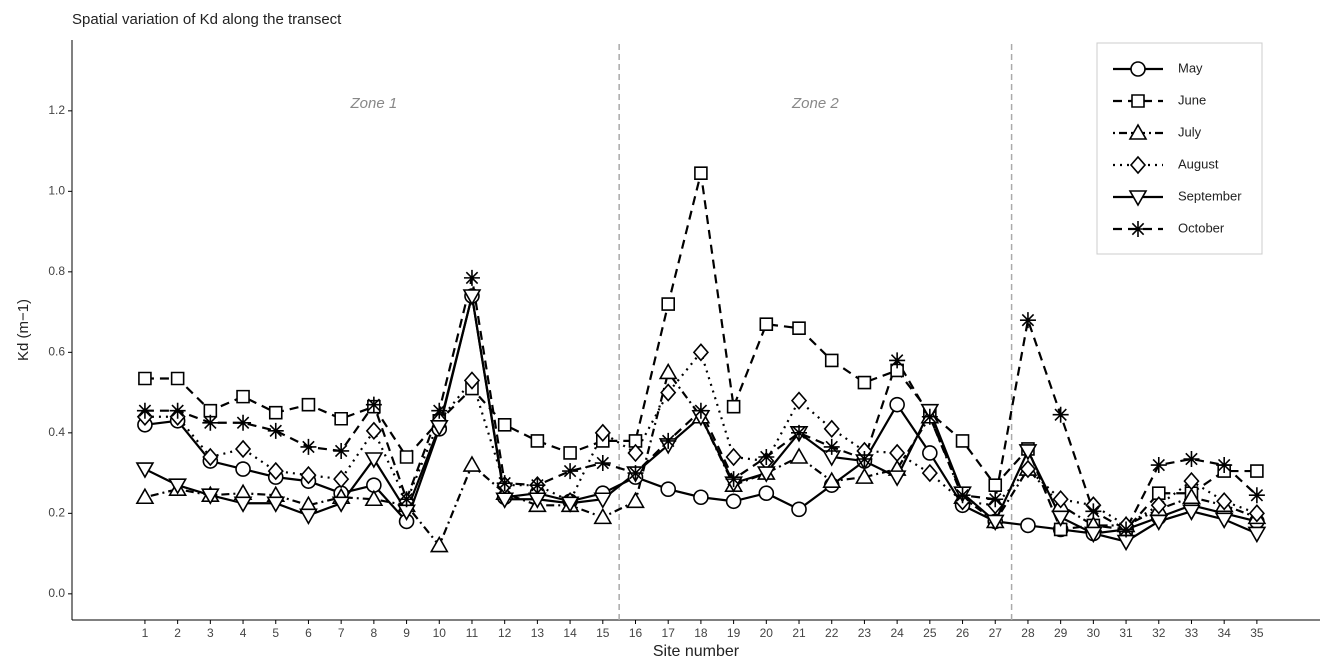 This screenshot has height=660, width=1322. Describe the element at coordinates (538, 633) in the screenshot. I see `x-tick-label: 13` at that location.